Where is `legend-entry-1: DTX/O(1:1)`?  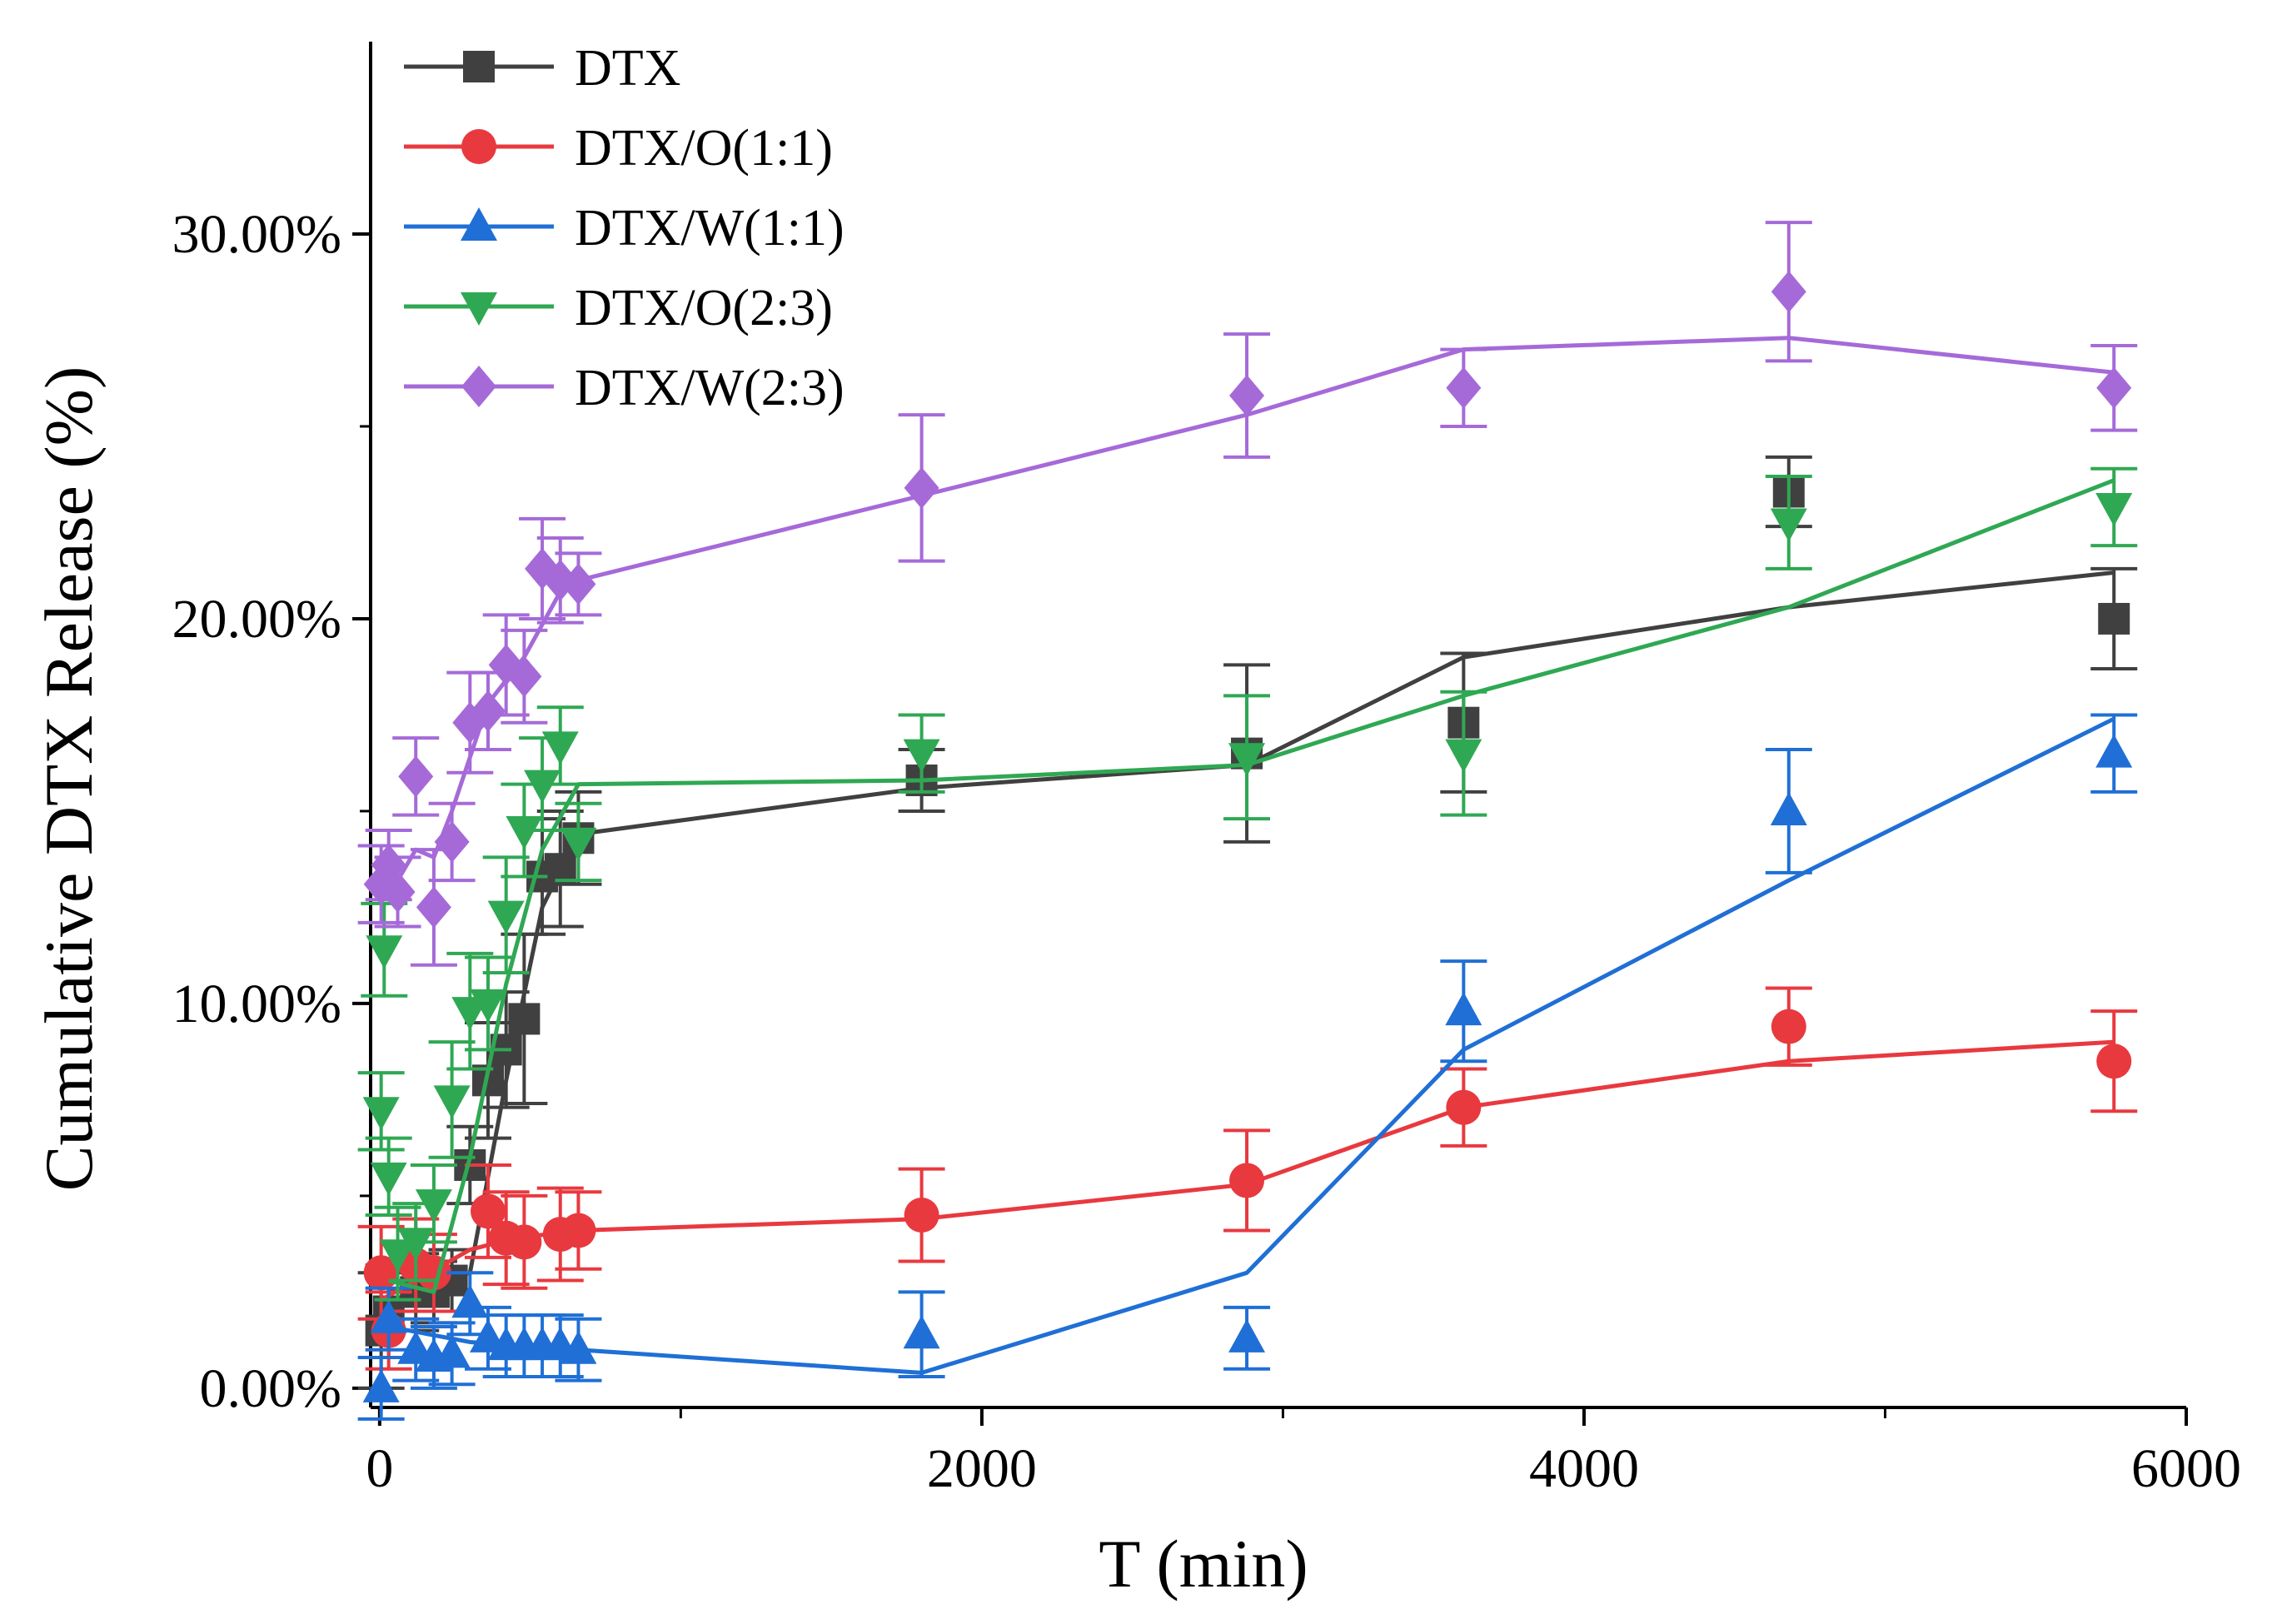
legend-entry-1: DTX/O(1:1) is located at coordinates (618, 149).